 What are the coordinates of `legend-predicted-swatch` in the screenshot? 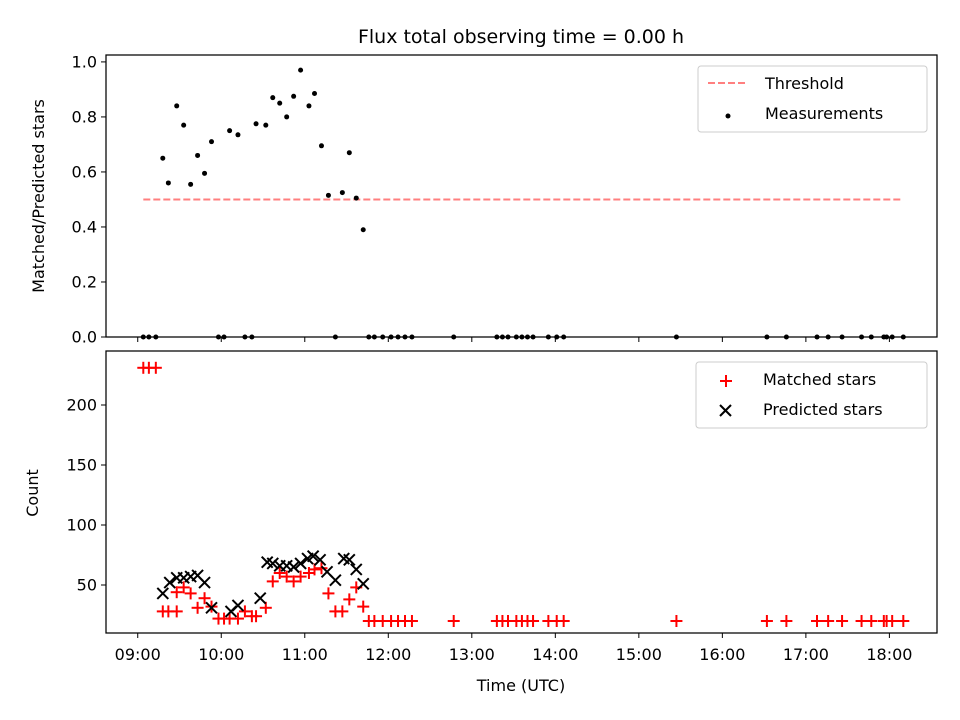 It's located at (725, 410).